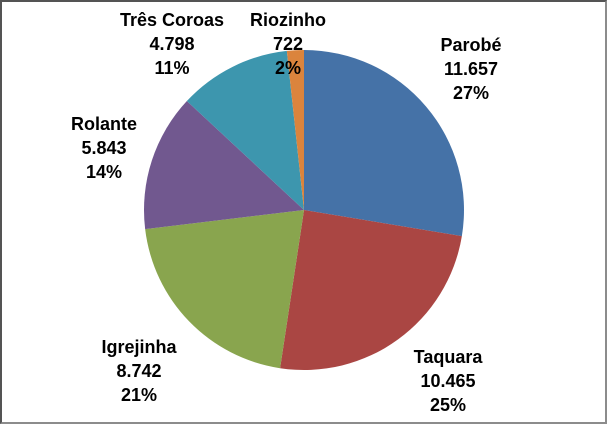  Describe the element at coordinates (139, 347) in the screenshot. I see `slice-name: Igrejinha` at that location.